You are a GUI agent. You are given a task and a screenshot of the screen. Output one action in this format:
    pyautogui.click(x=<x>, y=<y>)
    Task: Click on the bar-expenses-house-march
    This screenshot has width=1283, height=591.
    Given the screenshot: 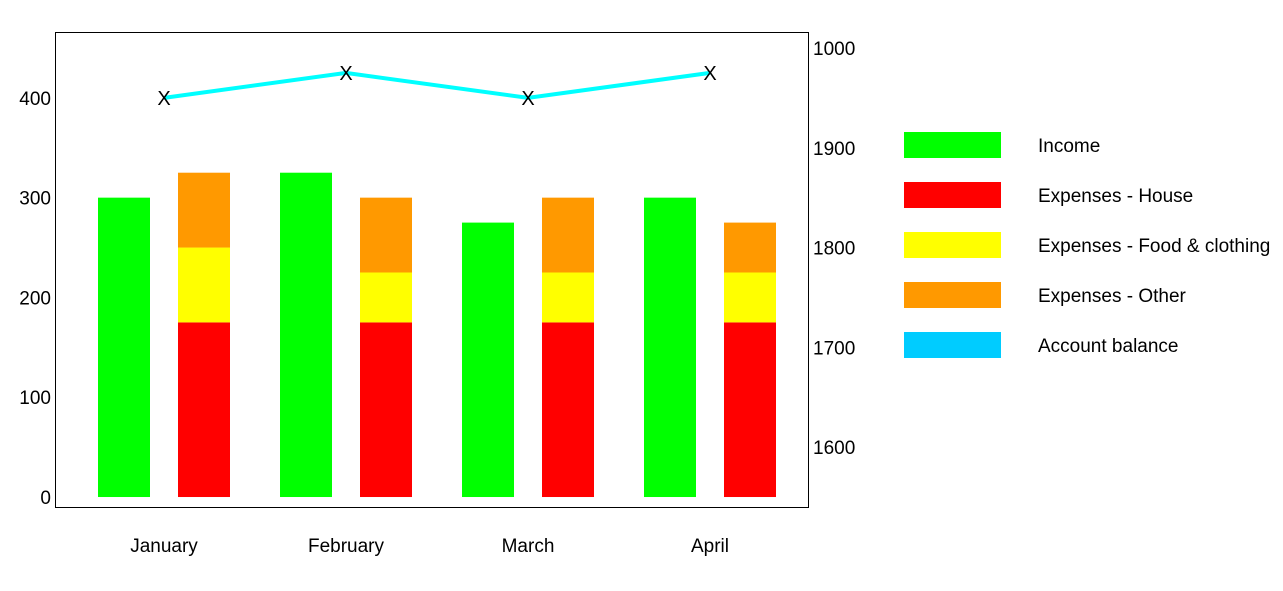 What is the action you would take?
    pyautogui.click(x=568, y=410)
    